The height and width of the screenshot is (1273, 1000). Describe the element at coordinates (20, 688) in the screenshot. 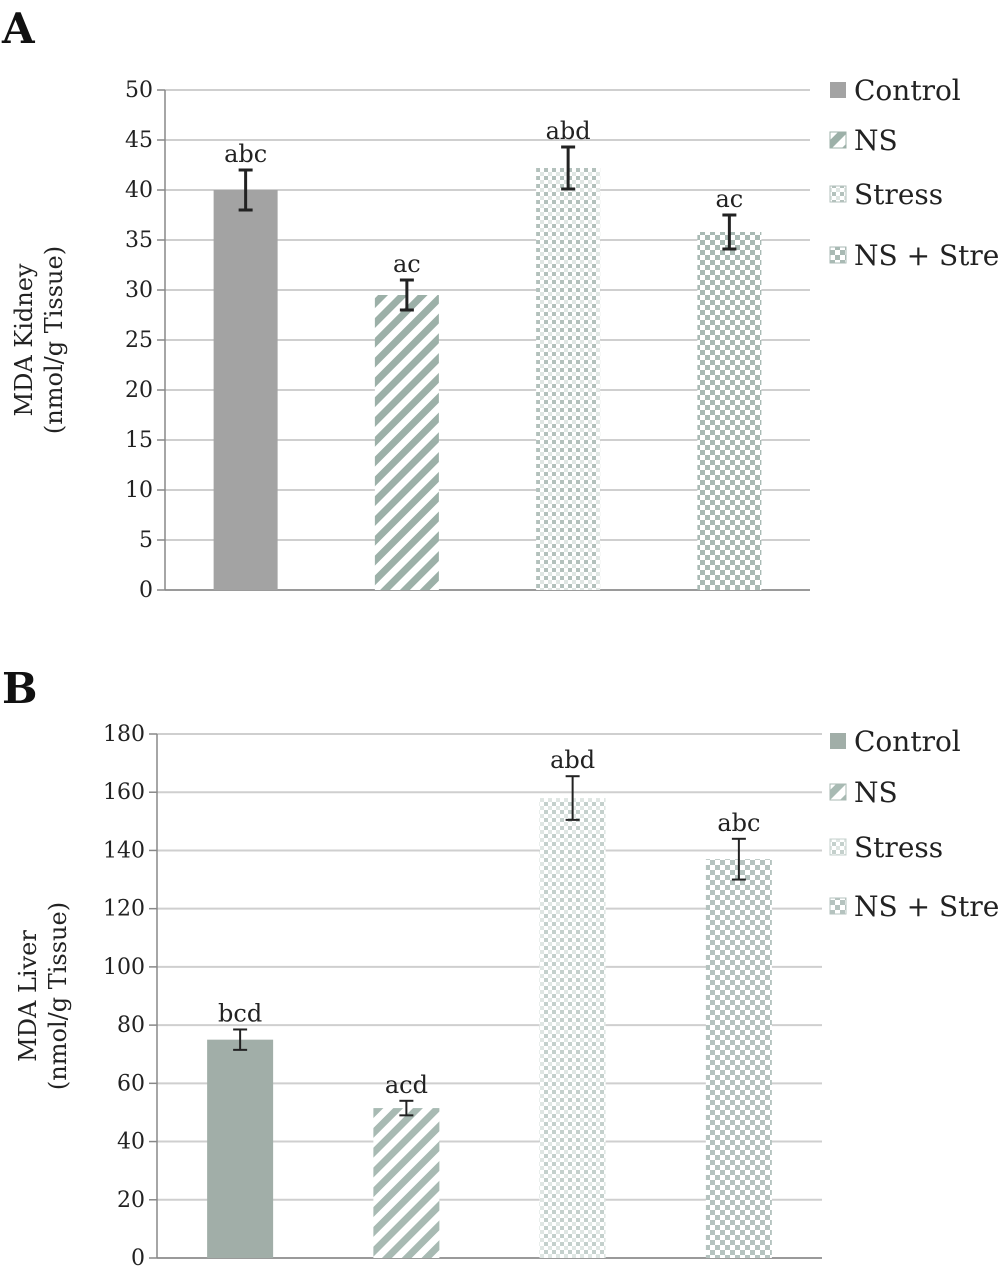

I see `panel-letter-b: B` at that location.